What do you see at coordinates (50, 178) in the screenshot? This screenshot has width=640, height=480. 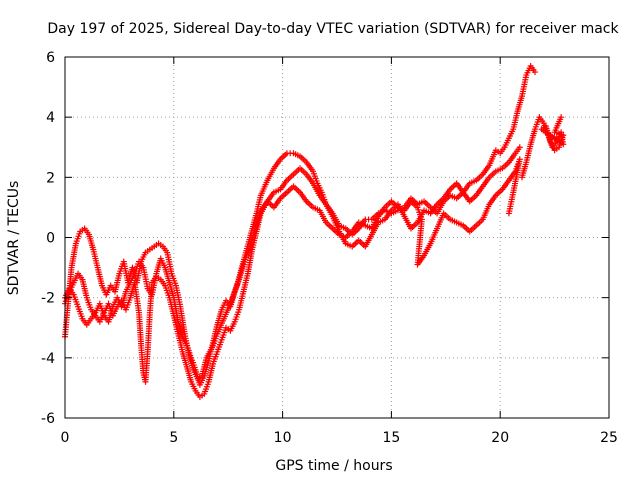 I see `y-tick-label: 2` at bounding box center [50, 178].